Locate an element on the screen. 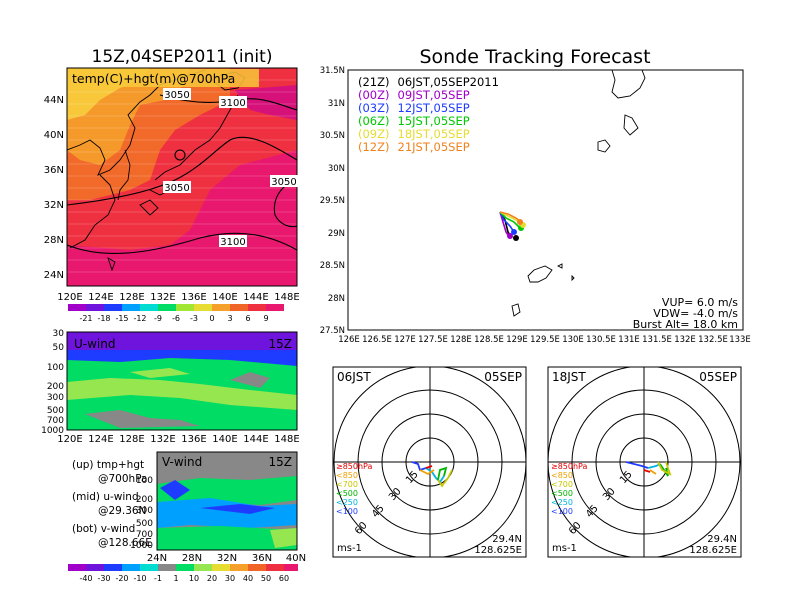  lat-tick: 28.5N is located at coordinates (332, 266).